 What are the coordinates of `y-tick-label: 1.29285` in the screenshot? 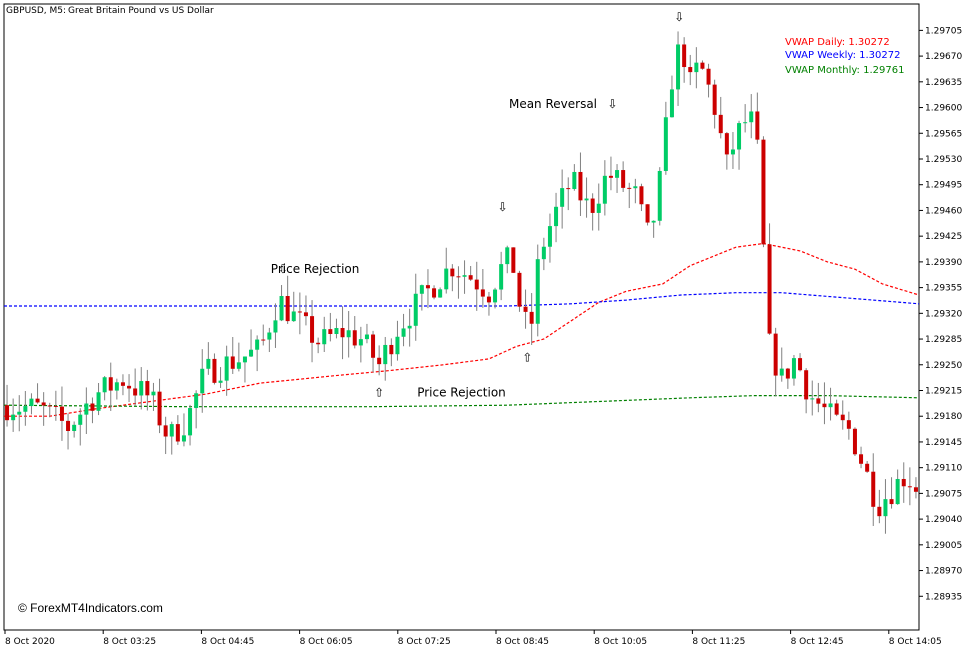 It's located at (943, 340).